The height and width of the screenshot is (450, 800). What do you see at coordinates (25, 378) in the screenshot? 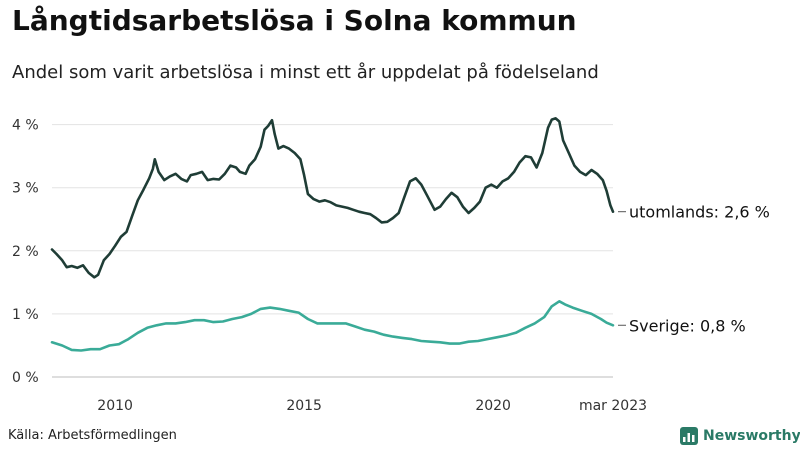
I see `y-tick-label: 0 %` at bounding box center [25, 378].